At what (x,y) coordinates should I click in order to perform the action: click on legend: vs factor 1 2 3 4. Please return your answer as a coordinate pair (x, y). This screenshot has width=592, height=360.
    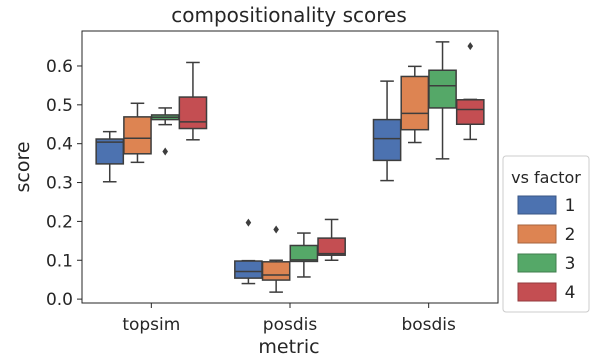
    Looking at the image, I should click on (546, 234).